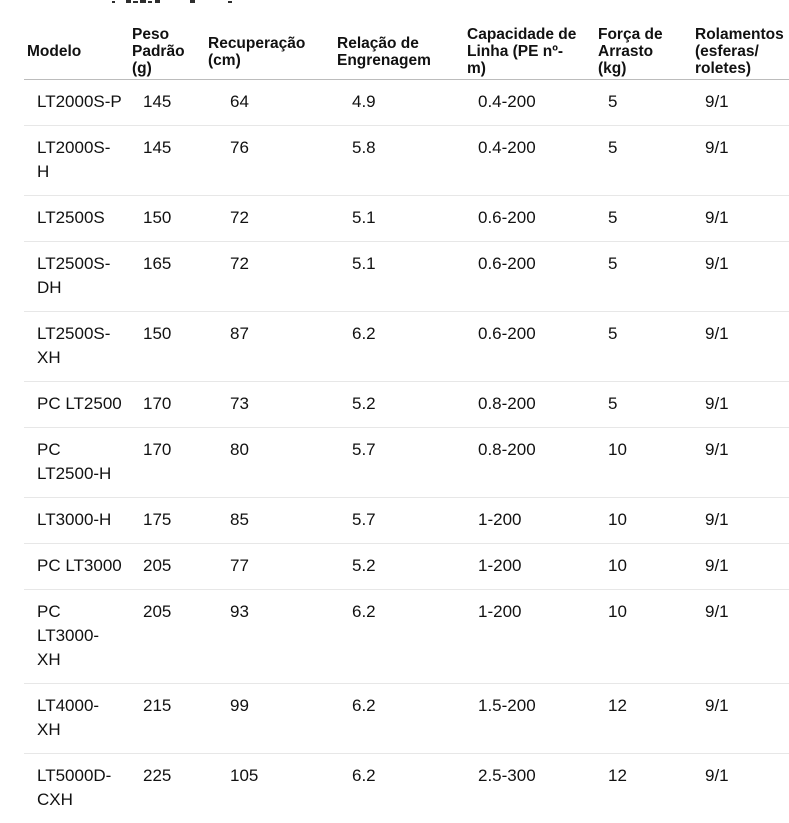  What do you see at coordinates (76, 347) in the screenshot?
I see `cell-modelo: LT2500S- XH` at bounding box center [76, 347].